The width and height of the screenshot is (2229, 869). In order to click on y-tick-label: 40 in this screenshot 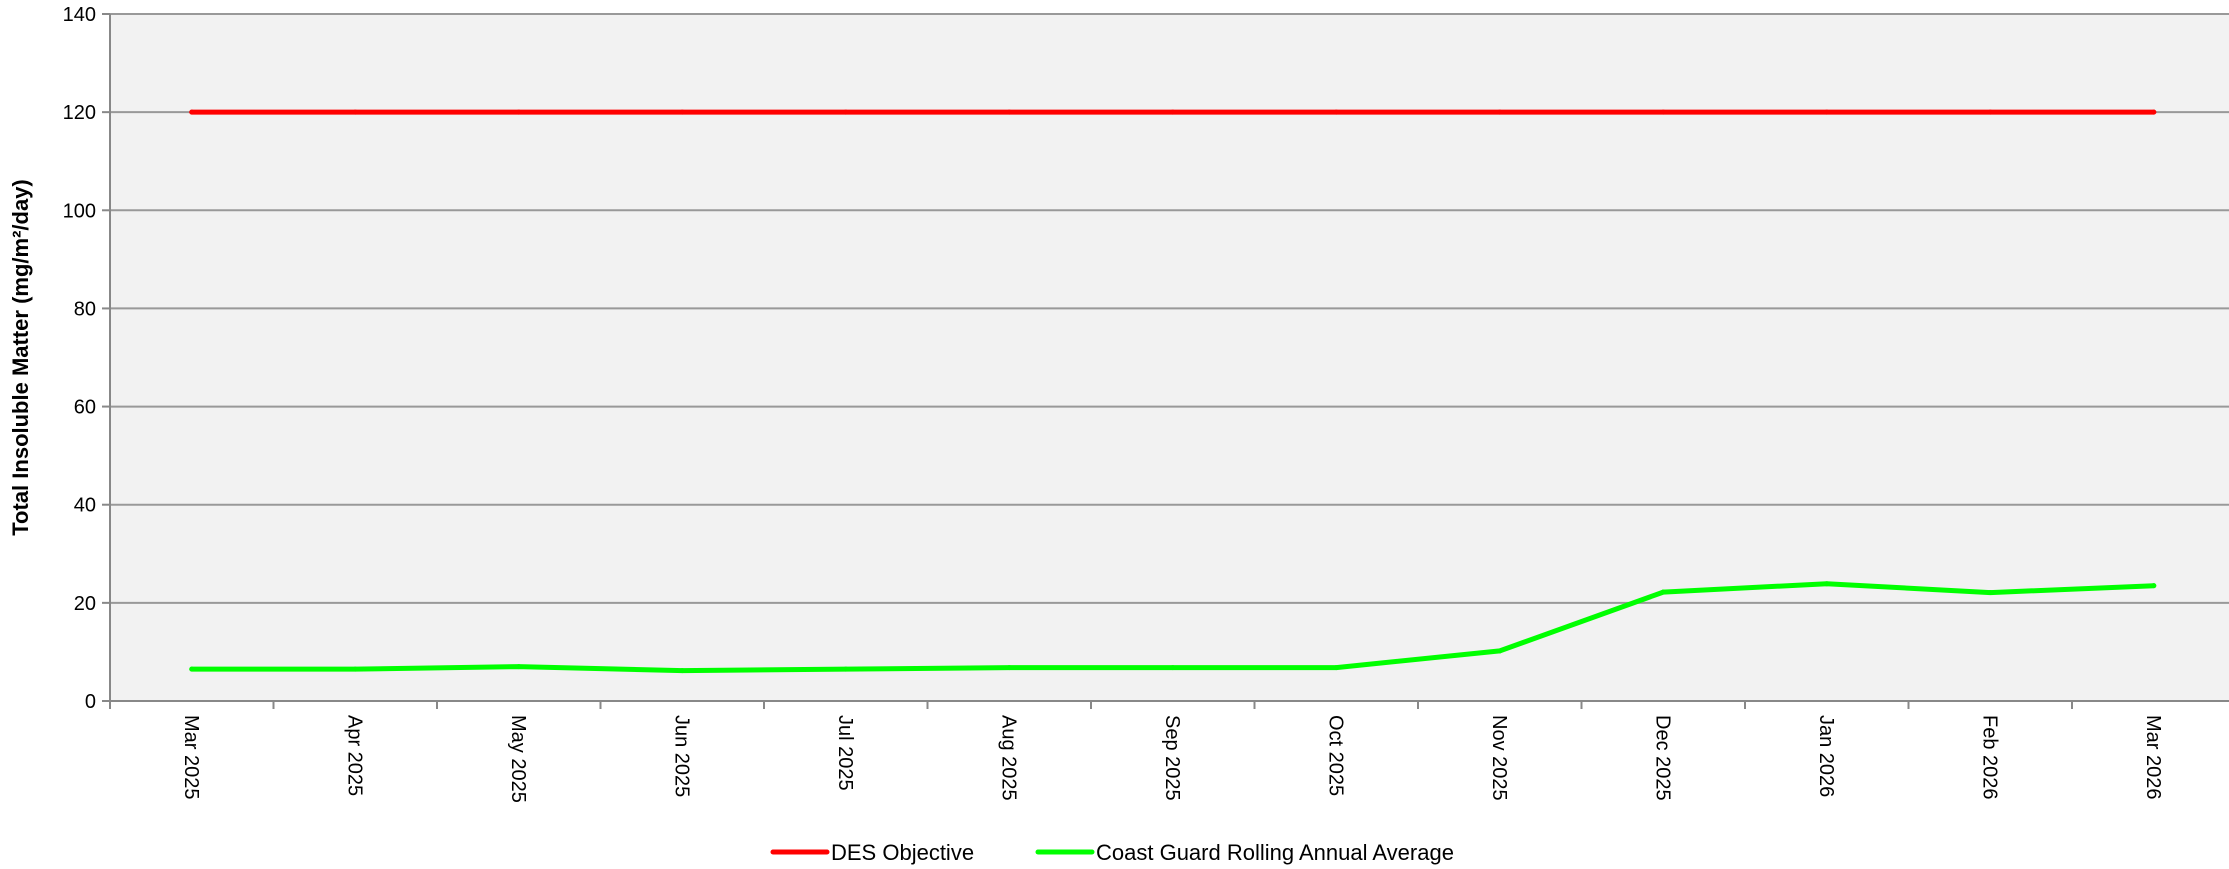, I will do `click(85, 506)`.